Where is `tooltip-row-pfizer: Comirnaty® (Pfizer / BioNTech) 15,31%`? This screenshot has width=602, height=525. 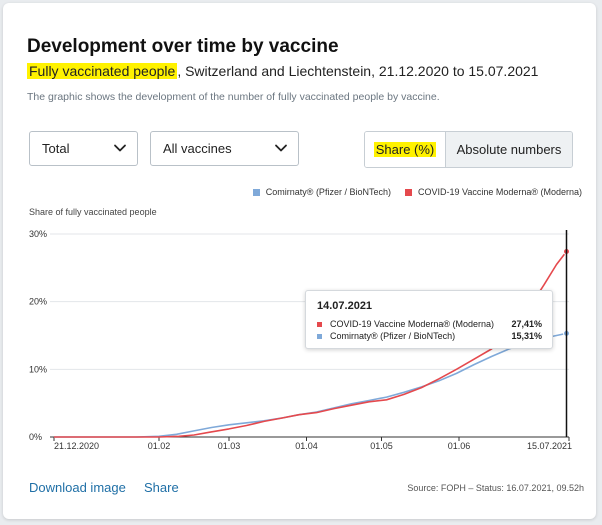
tooltip-row-pfizer: Comirnaty® (Pfizer / BioNTech) 15,31% is located at coordinates (429, 336).